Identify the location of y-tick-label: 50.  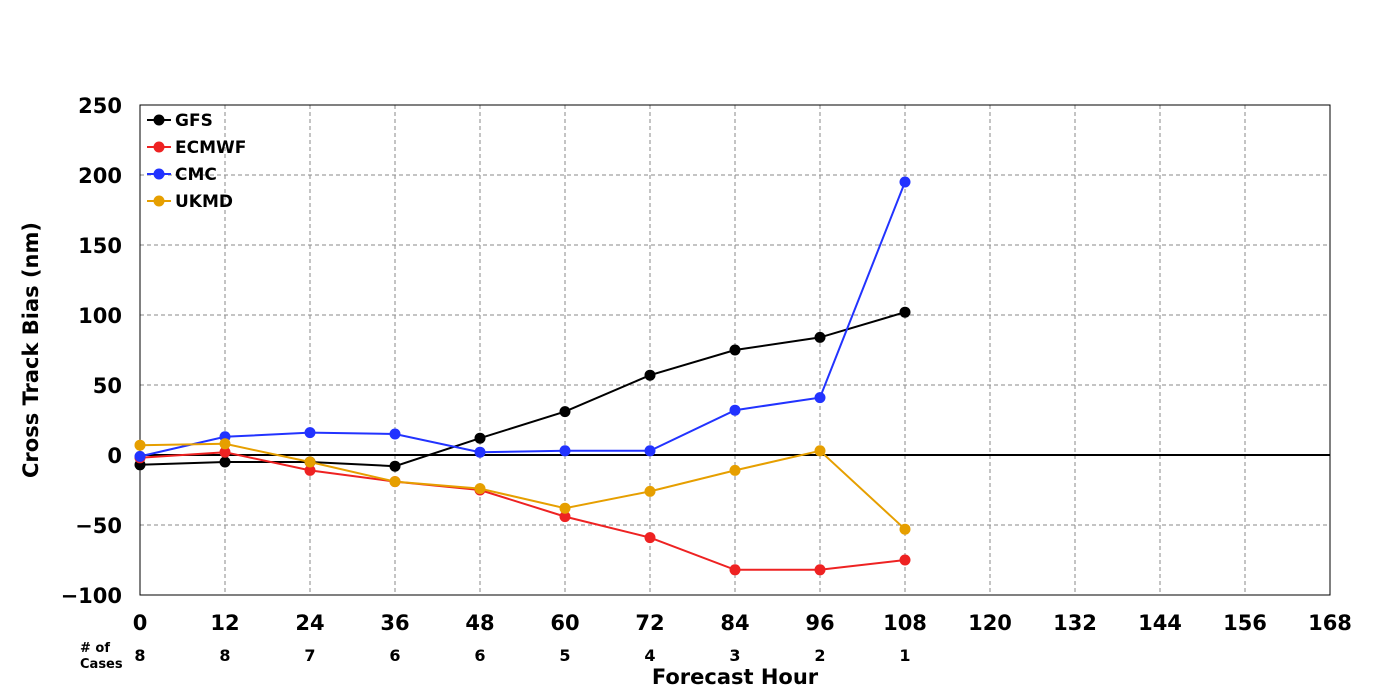
(107, 386).